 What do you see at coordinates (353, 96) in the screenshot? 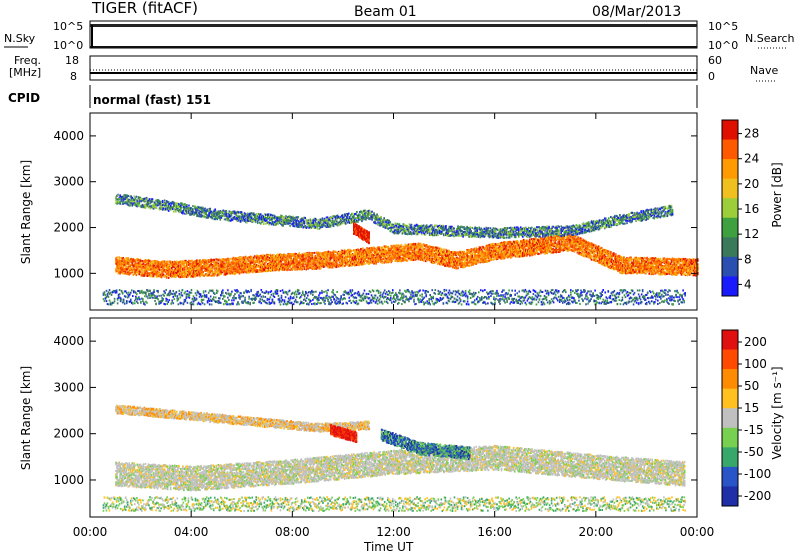
I see `cpid-panel: CPID normal (fast) 151` at bounding box center [353, 96].